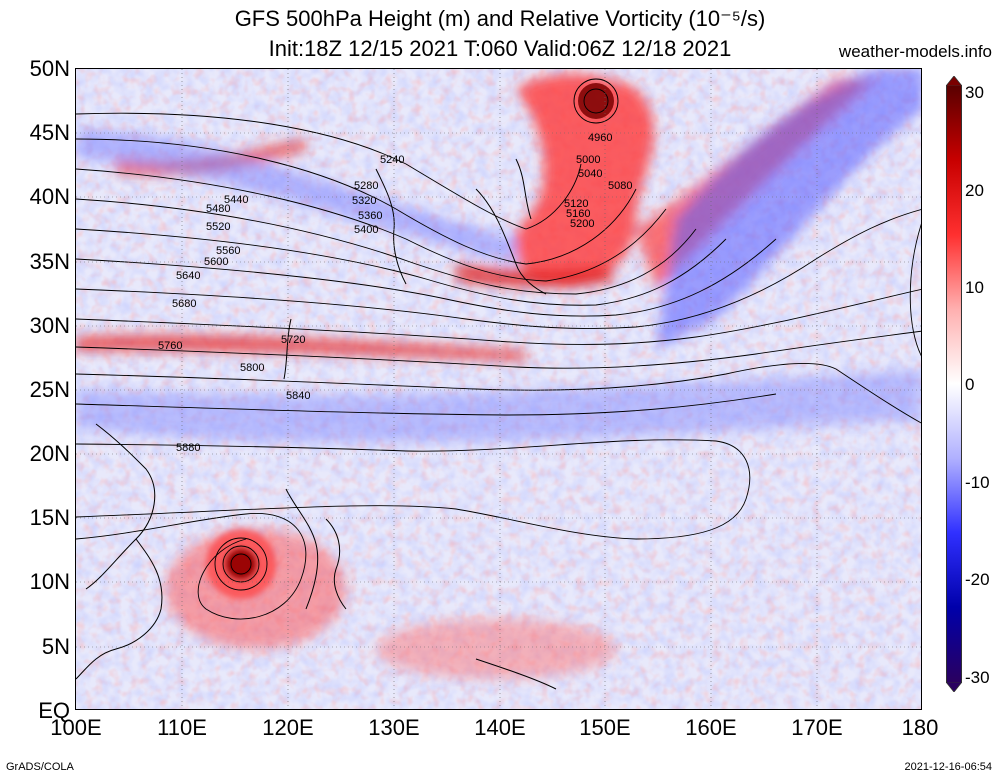 This screenshot has height=779, width=1000. I want to click on lat-label-20n: 20N, so click(49, 453).